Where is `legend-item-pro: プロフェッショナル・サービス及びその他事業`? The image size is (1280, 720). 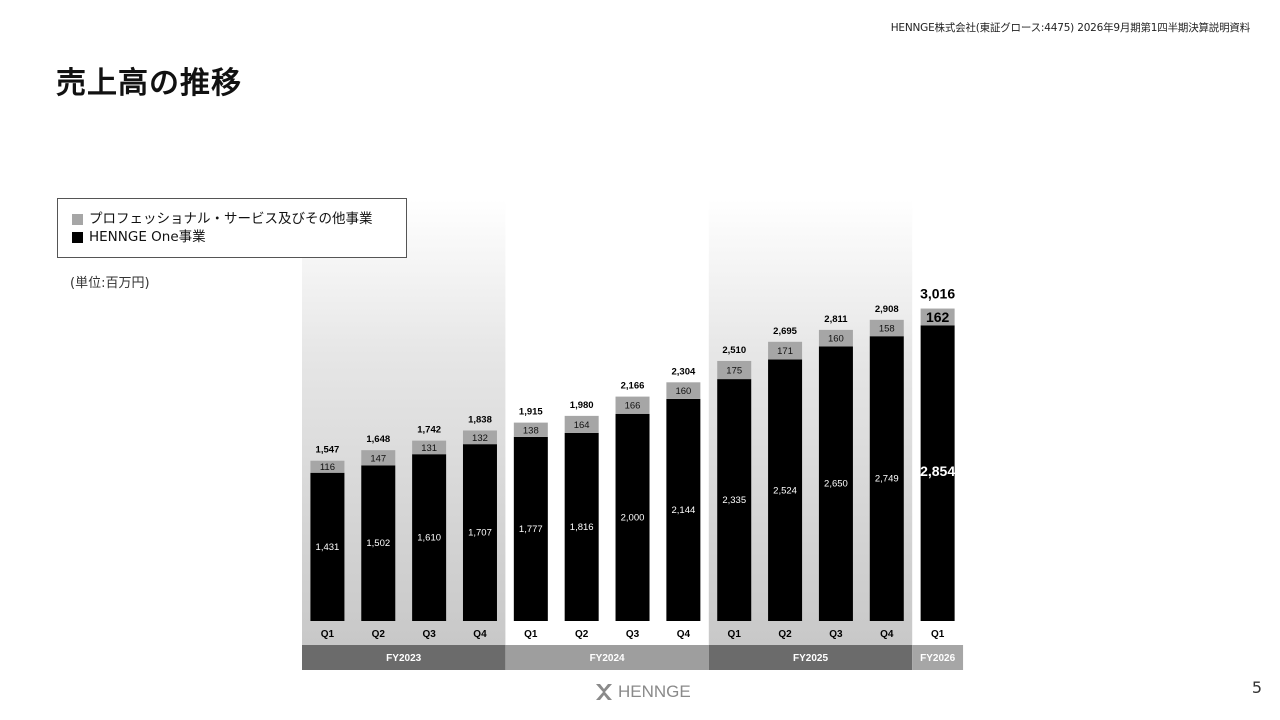
legend-item-pro: プロフェッショナル・サービス及びその他事業 is located at coordinates (239, 219).